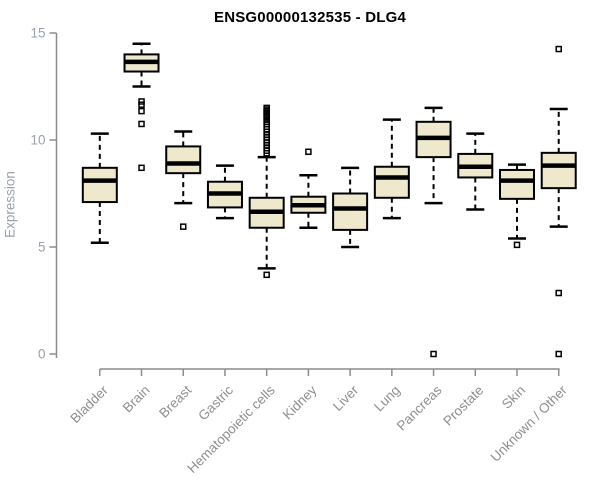 This screenshot has height=500, width=600. I want to click on boxplot-bladder, so click(99, 188).